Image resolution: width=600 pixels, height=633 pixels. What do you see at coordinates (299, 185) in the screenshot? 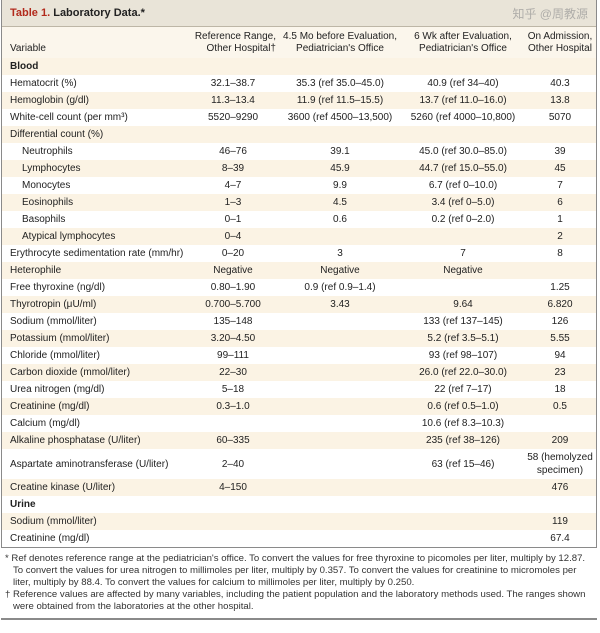
I see `table-row: Monocytes 4–7 9.9 6.7 (ref 0–10.0) 7` at bounding box center [299, 185].